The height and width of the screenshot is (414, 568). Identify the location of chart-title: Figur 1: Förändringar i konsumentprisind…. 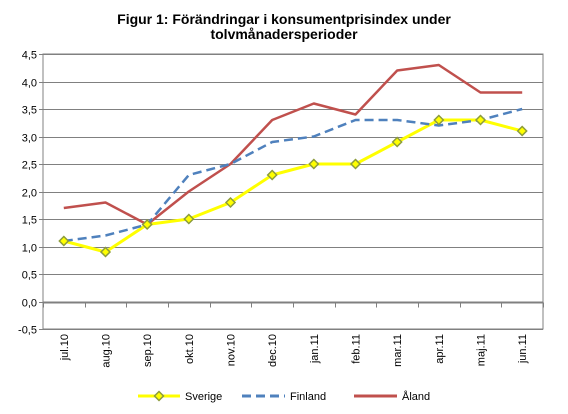
(284, 19).